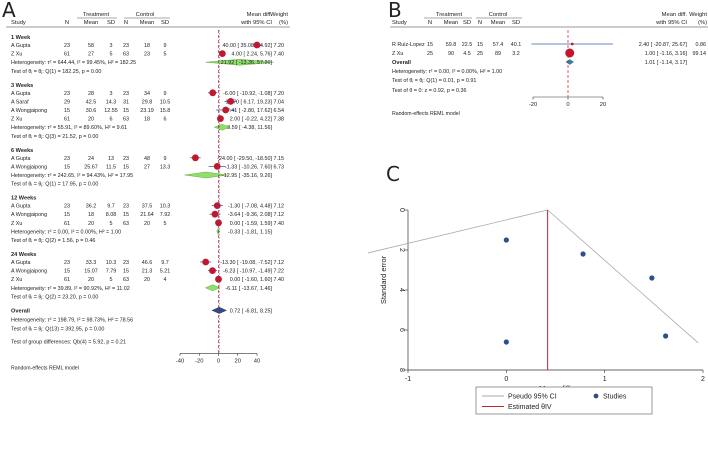  I want to click on study-row-3-1-name: A Wongjaipong, so click(29, 215).